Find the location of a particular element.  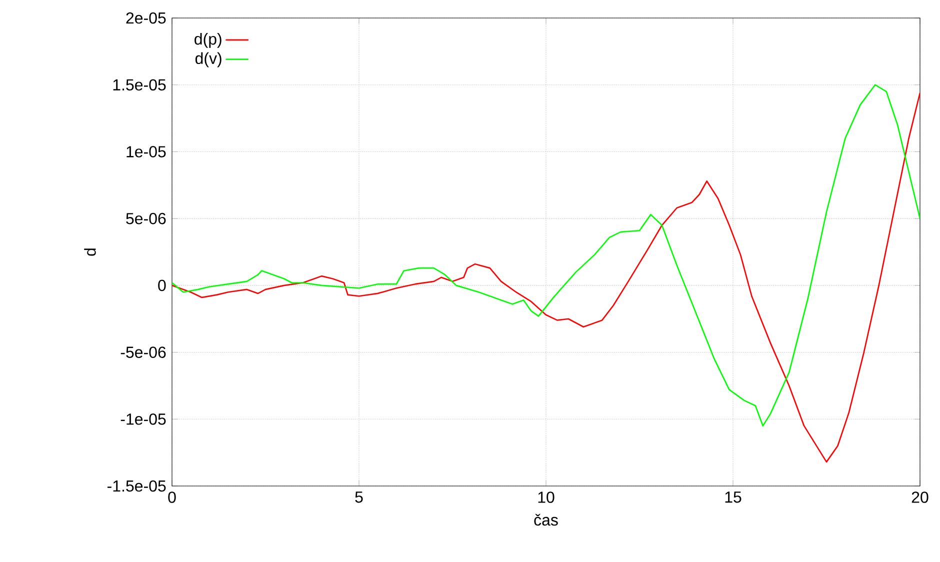

x-tick-label: 20 is located at coordinates (920, 497).